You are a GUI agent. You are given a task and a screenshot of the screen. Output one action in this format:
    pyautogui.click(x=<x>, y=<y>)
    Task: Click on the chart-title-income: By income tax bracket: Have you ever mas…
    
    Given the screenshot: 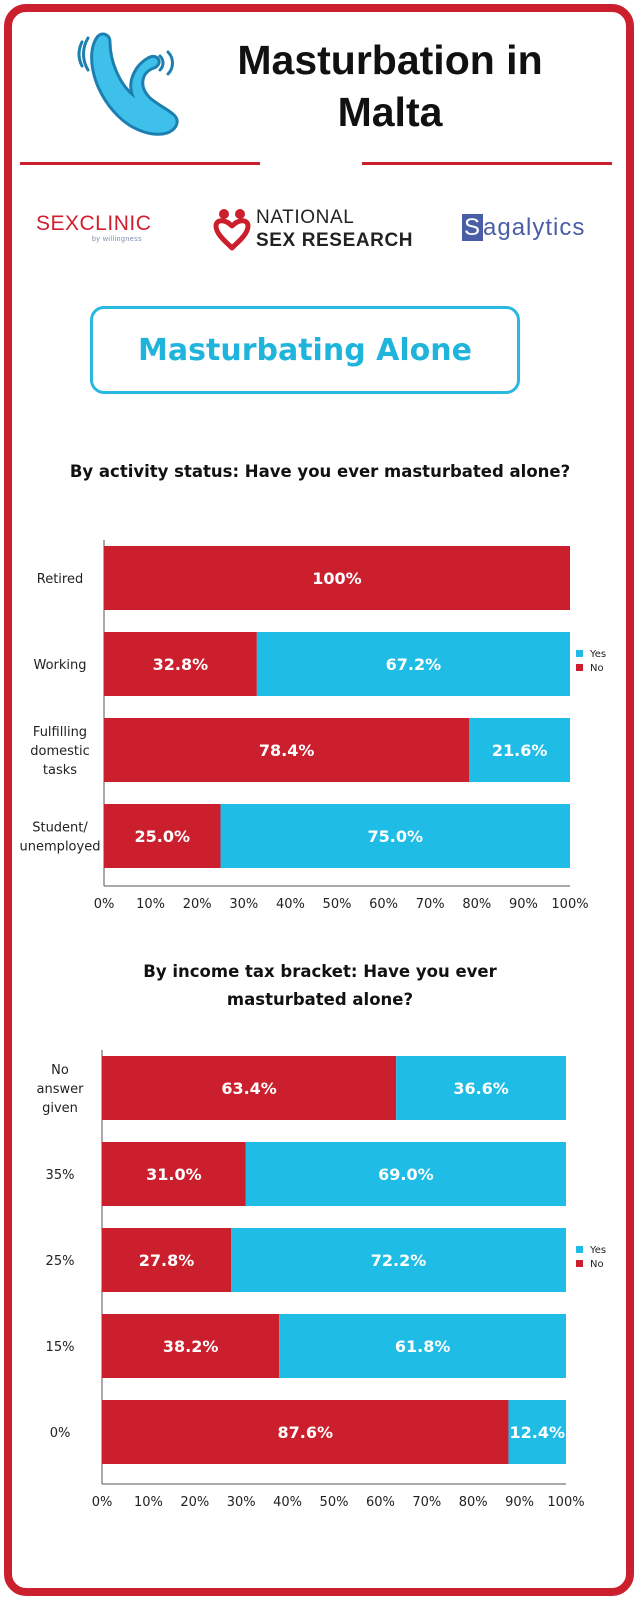 What is the action you would take?
    pyautogui.click(x=320, y=985)
    